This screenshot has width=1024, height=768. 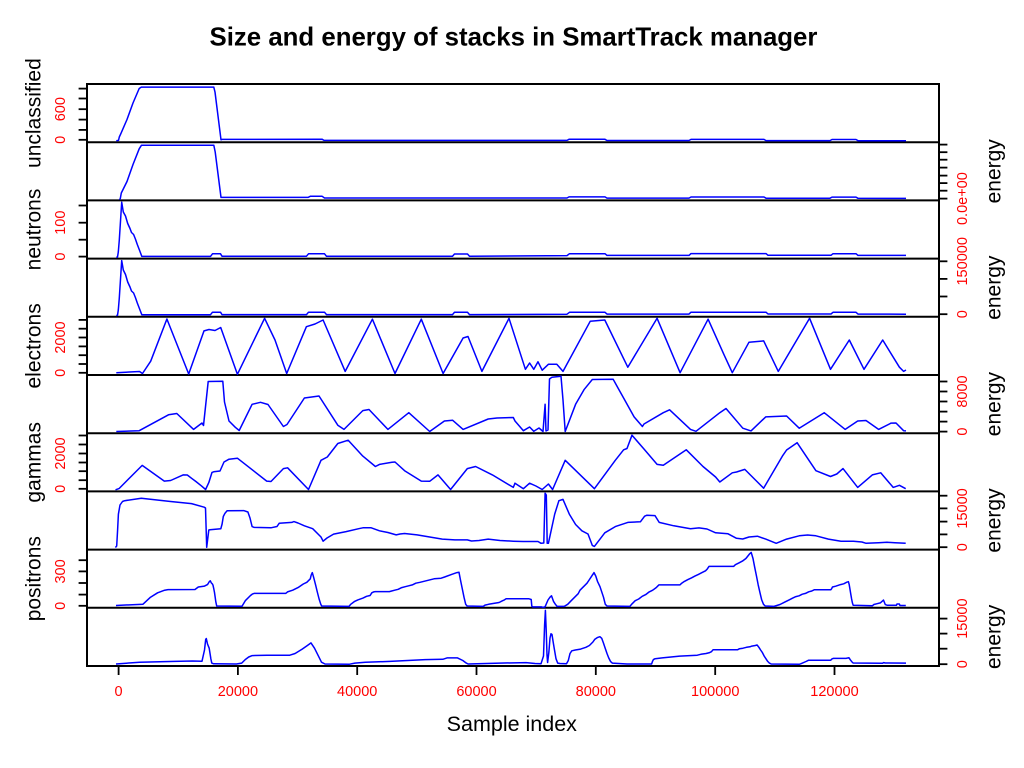 What do you see at coordinates (61, 571) in the screenshot?
I see `svg-text: 300` at bounding box center [61, 571].